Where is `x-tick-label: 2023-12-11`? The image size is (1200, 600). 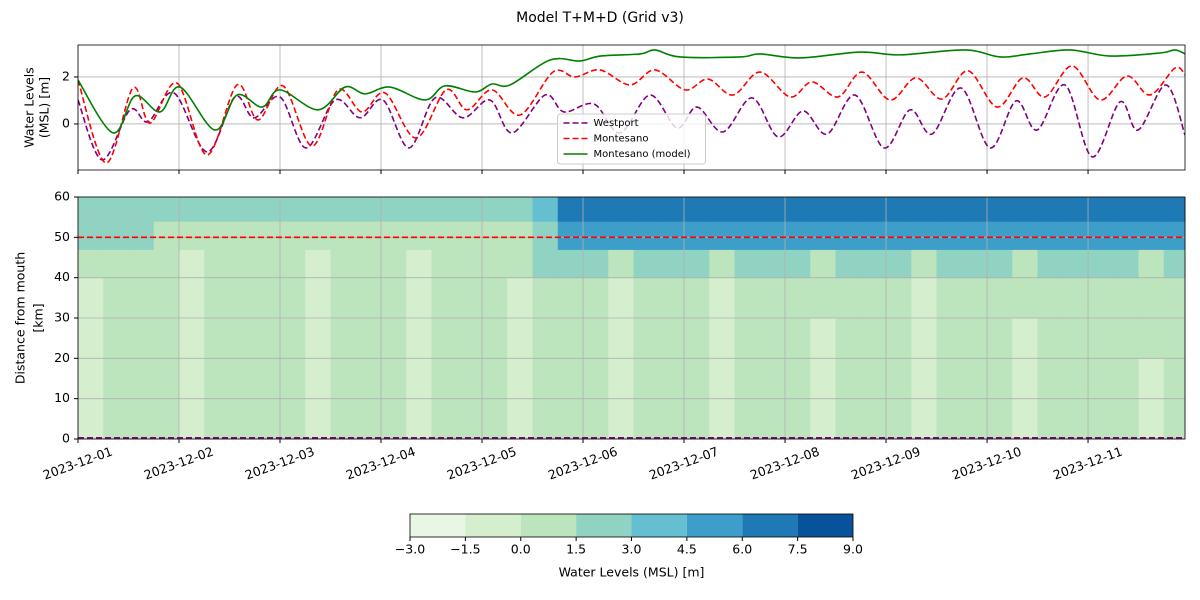
x-tick-label: 2023-12-11 is located at coordinates (1087, 463).